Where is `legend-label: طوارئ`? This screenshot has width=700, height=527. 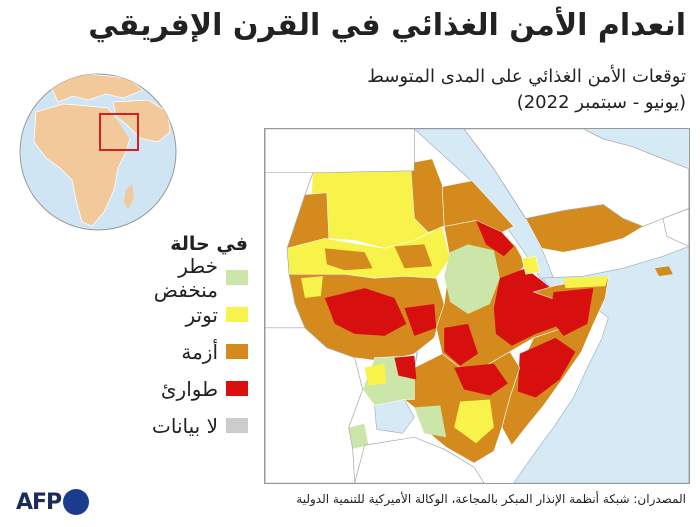
legend-label: طوارئ is located at coordinates (189, 388).